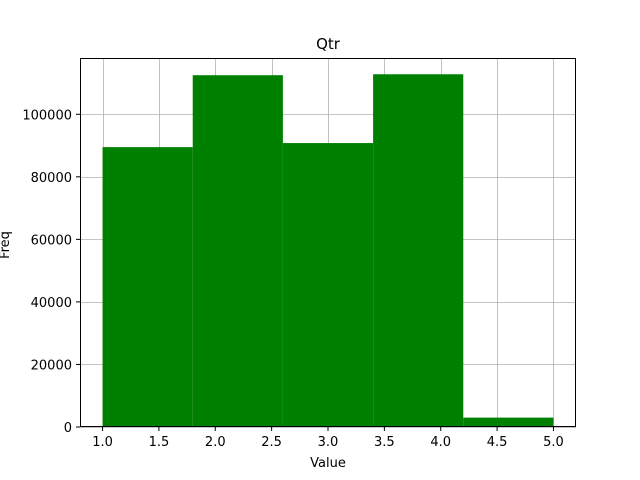  Describe the element at coordinates (497, 442) in the screenshot. I see `x-tick-label: 4.5` at that location.